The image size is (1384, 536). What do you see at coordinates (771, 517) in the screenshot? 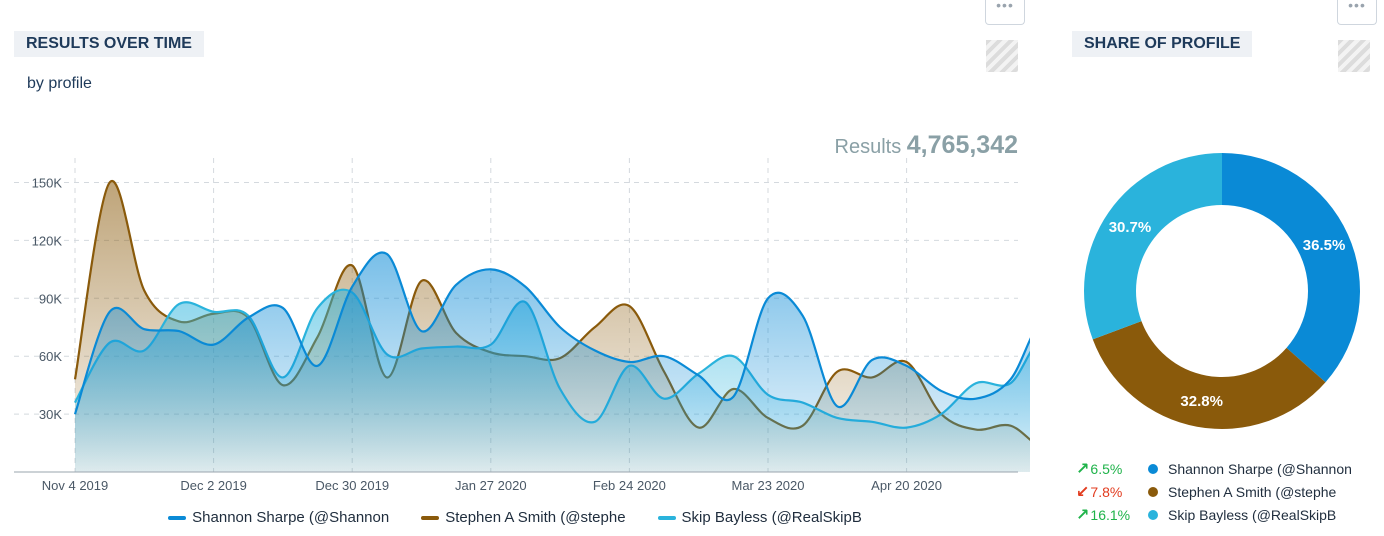
I see `legend-label: Skip Bayless (@RealSkipB` at bounding box center [771, 517].